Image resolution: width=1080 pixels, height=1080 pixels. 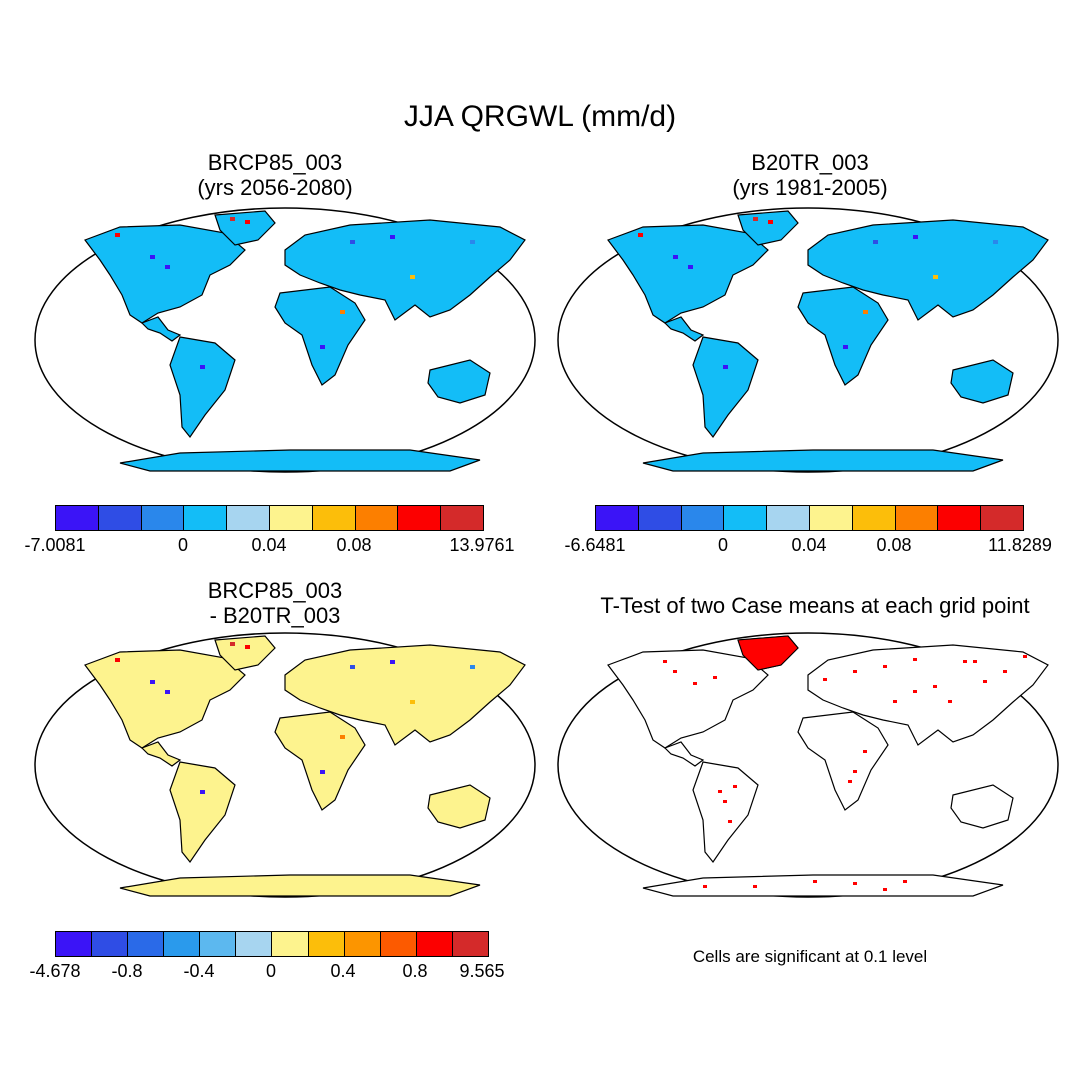 What do you see at coordinates (810, 956) in the screenshot?
I see `significance-note: Cells are significant at 0.1 level` at bounding box center [810, 956].